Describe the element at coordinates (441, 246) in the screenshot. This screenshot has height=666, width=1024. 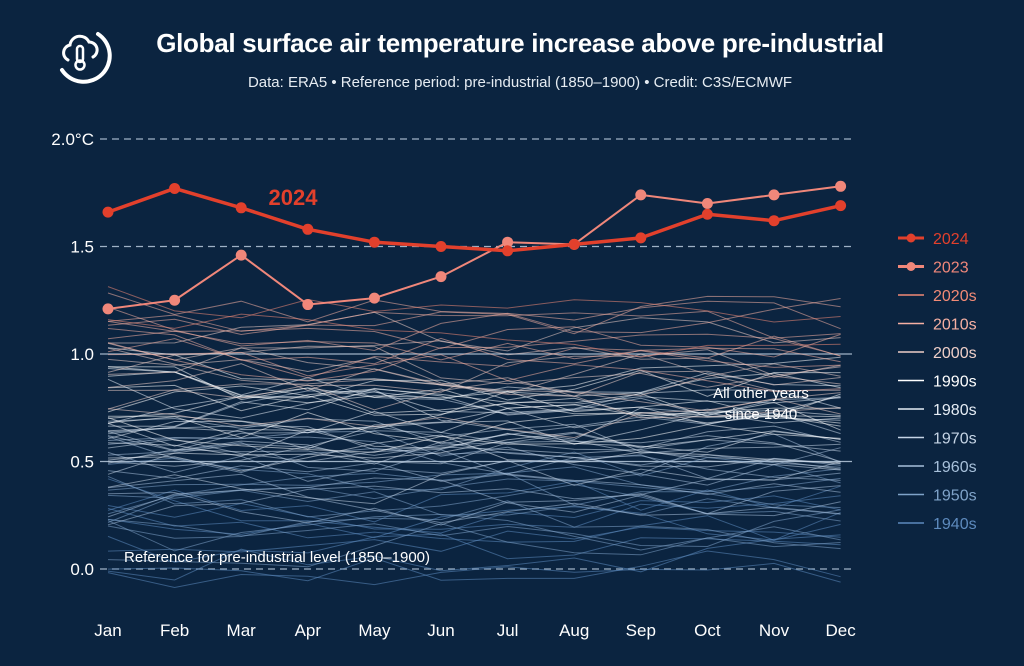
I see `point-2024-Jun` at that location.